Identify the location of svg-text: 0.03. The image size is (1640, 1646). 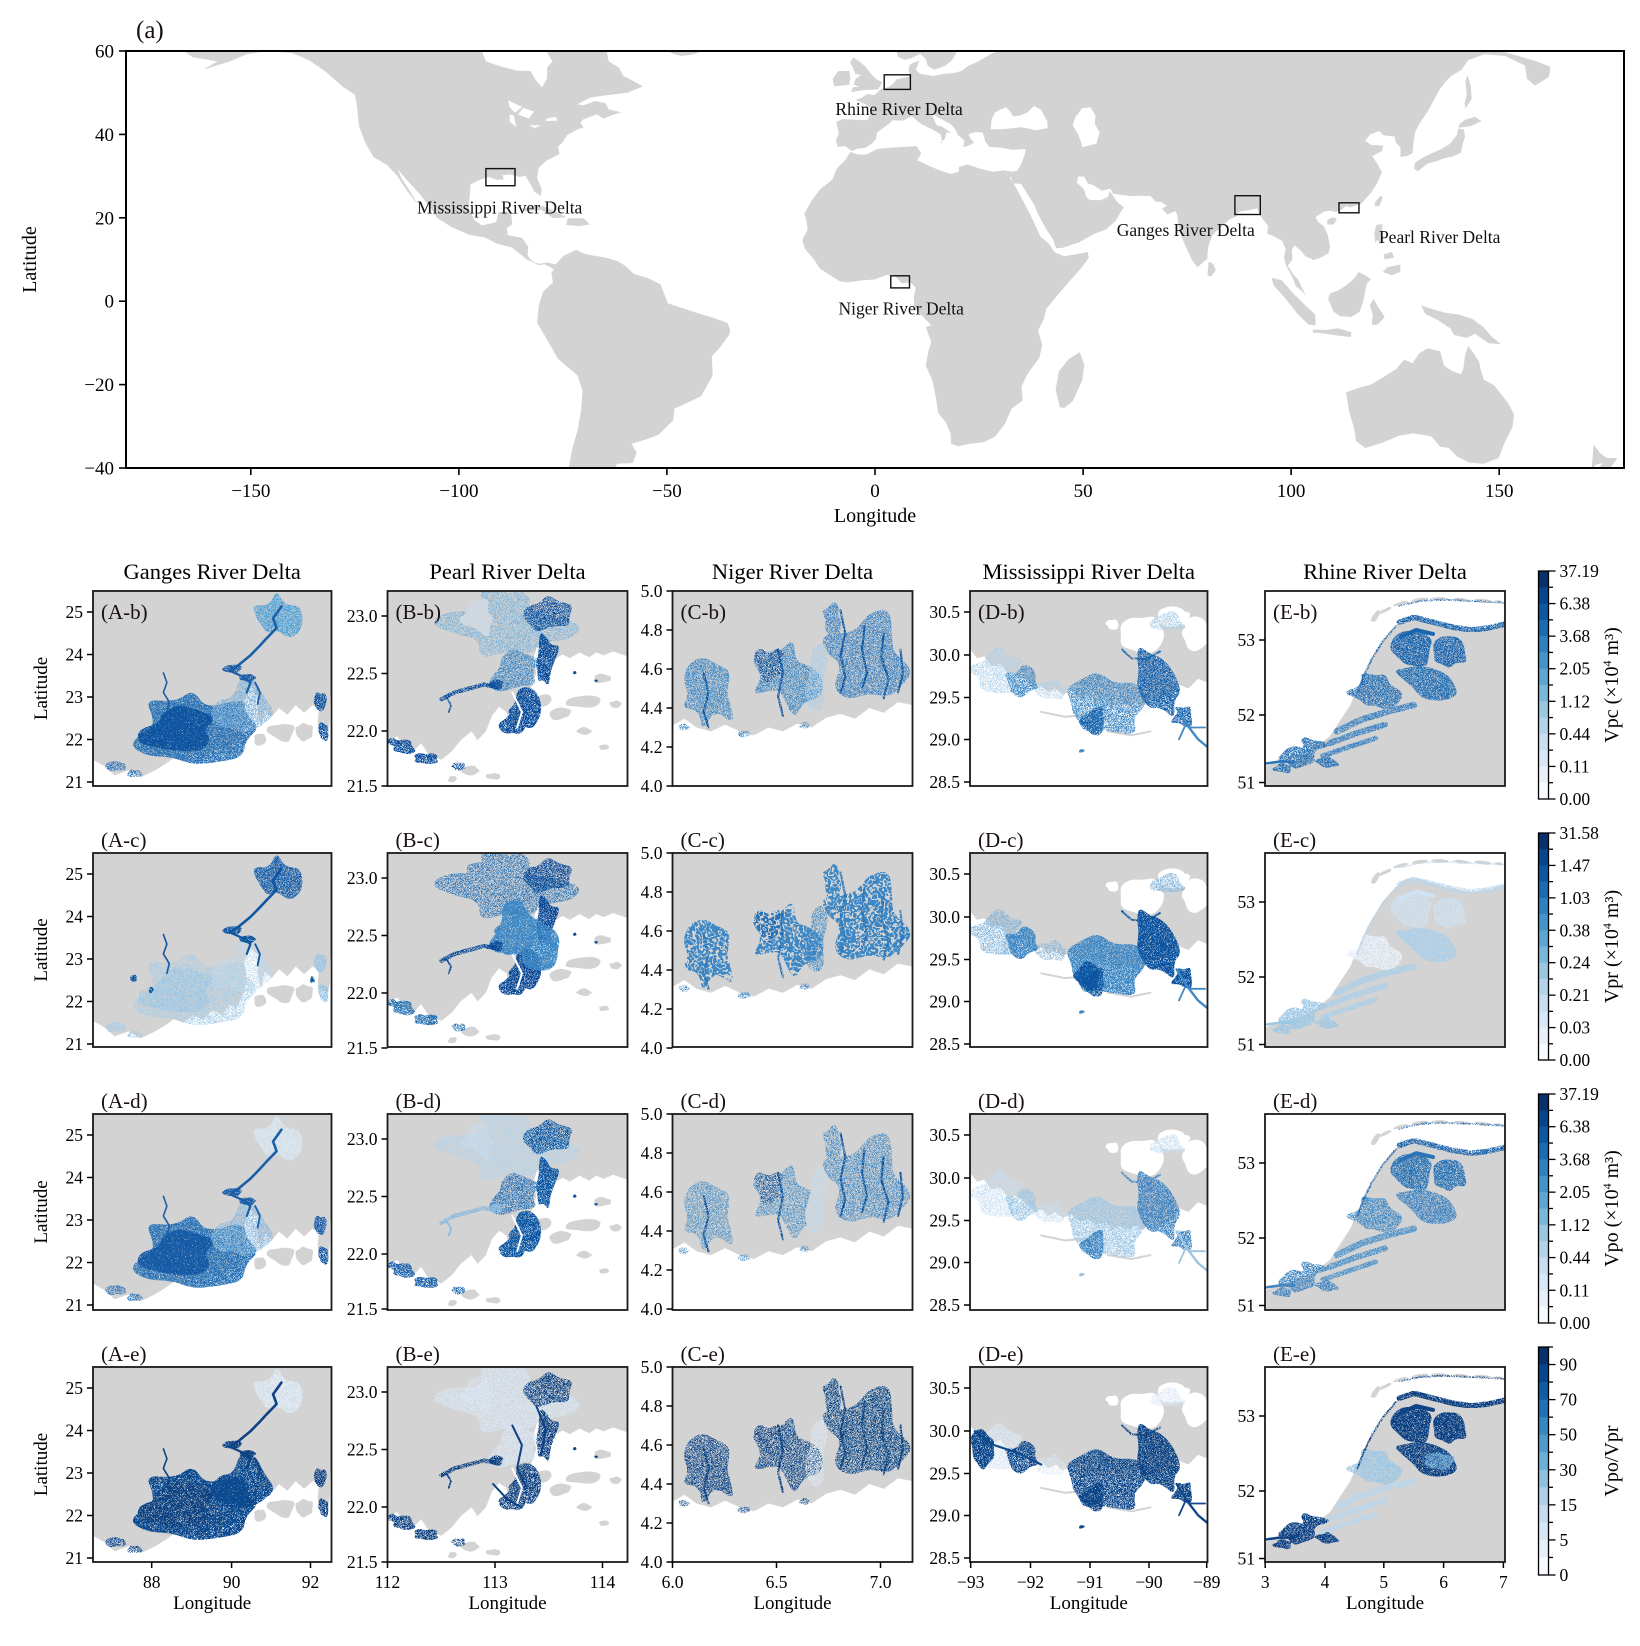
(1575, 1028).